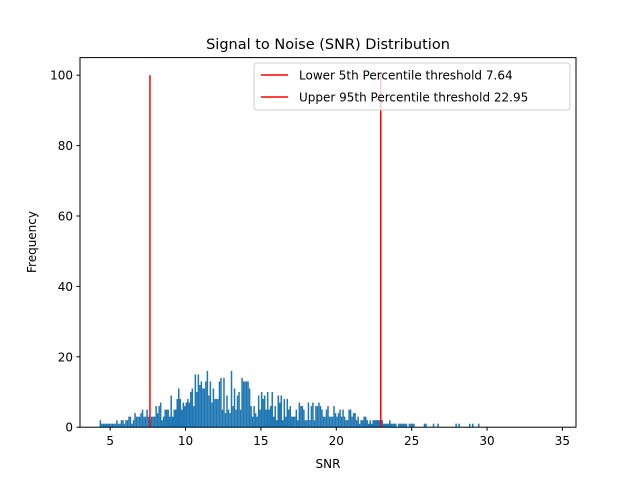  Describe the element at coordinates (289, 399) in the screenshot. I see `histogram-bars` at that location.